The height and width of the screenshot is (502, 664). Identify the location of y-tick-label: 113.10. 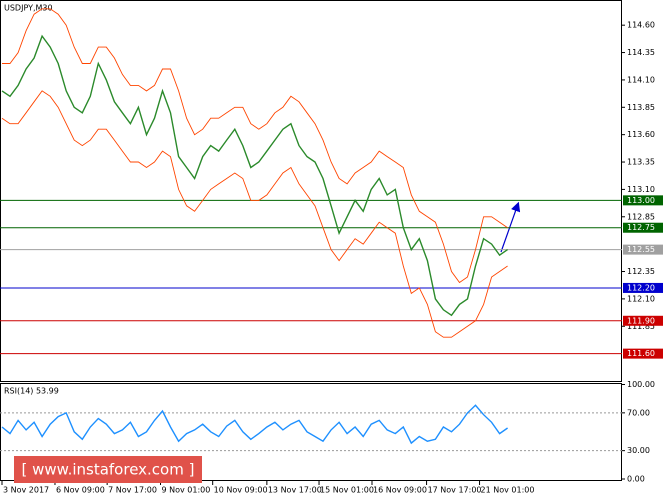
(641, 189).